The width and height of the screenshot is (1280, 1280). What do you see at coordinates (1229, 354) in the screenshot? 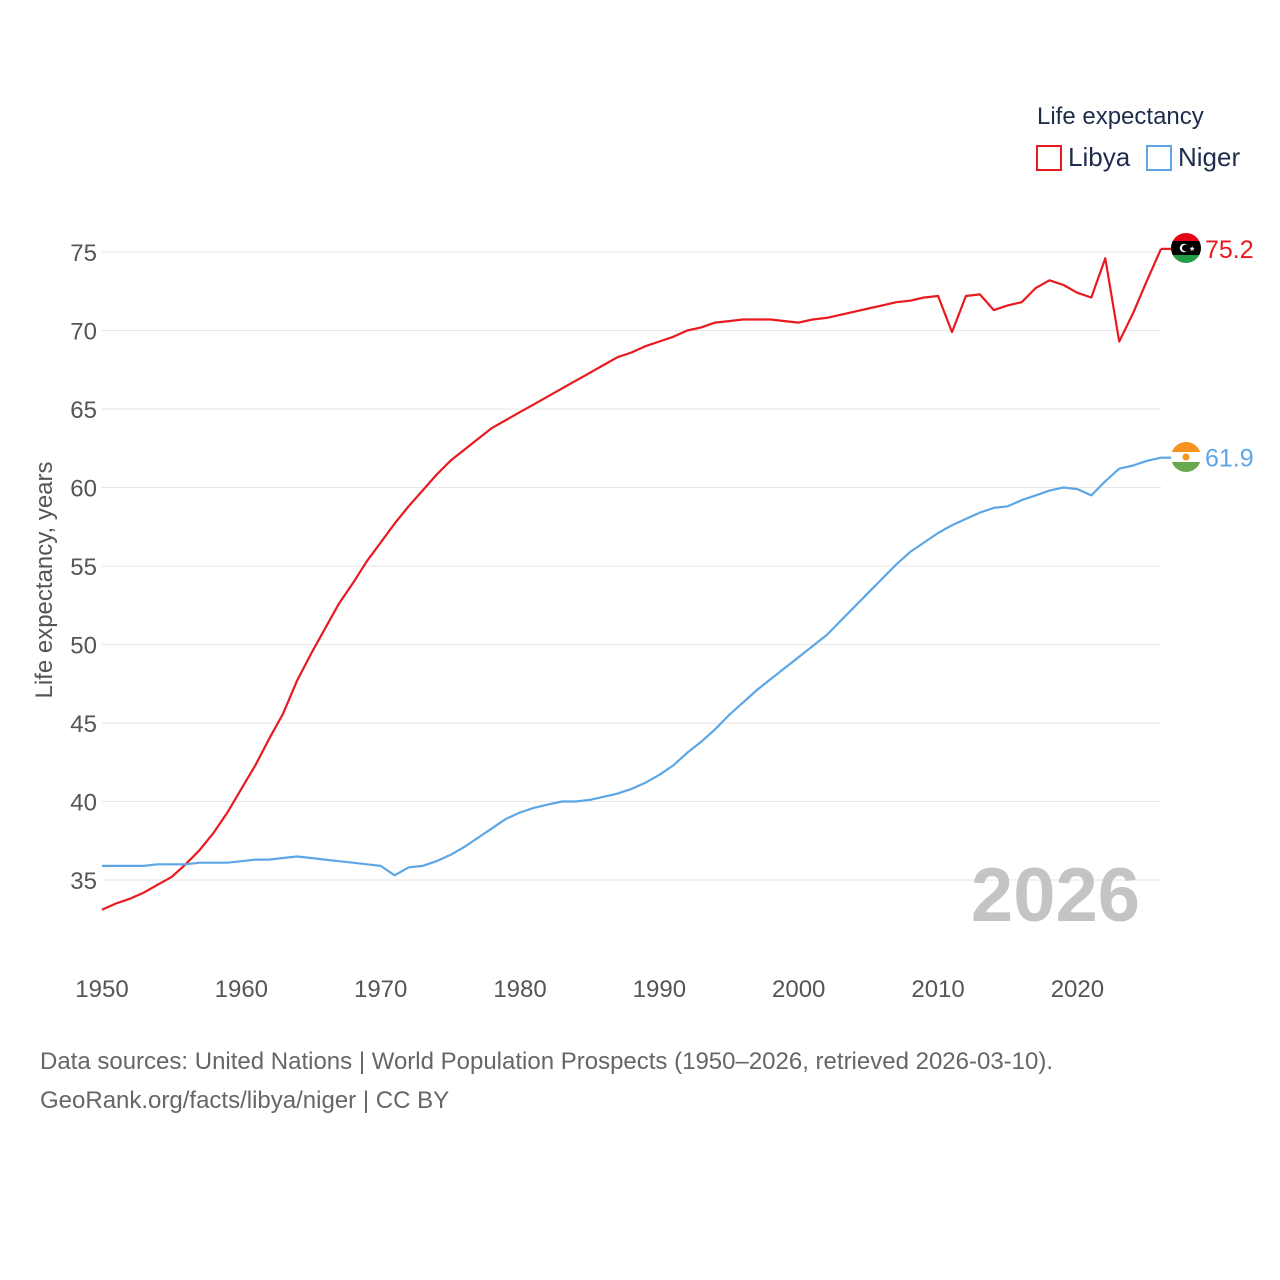
I see `end-value-labels: 75.2 61.9` at bounding box center [1229, 354].